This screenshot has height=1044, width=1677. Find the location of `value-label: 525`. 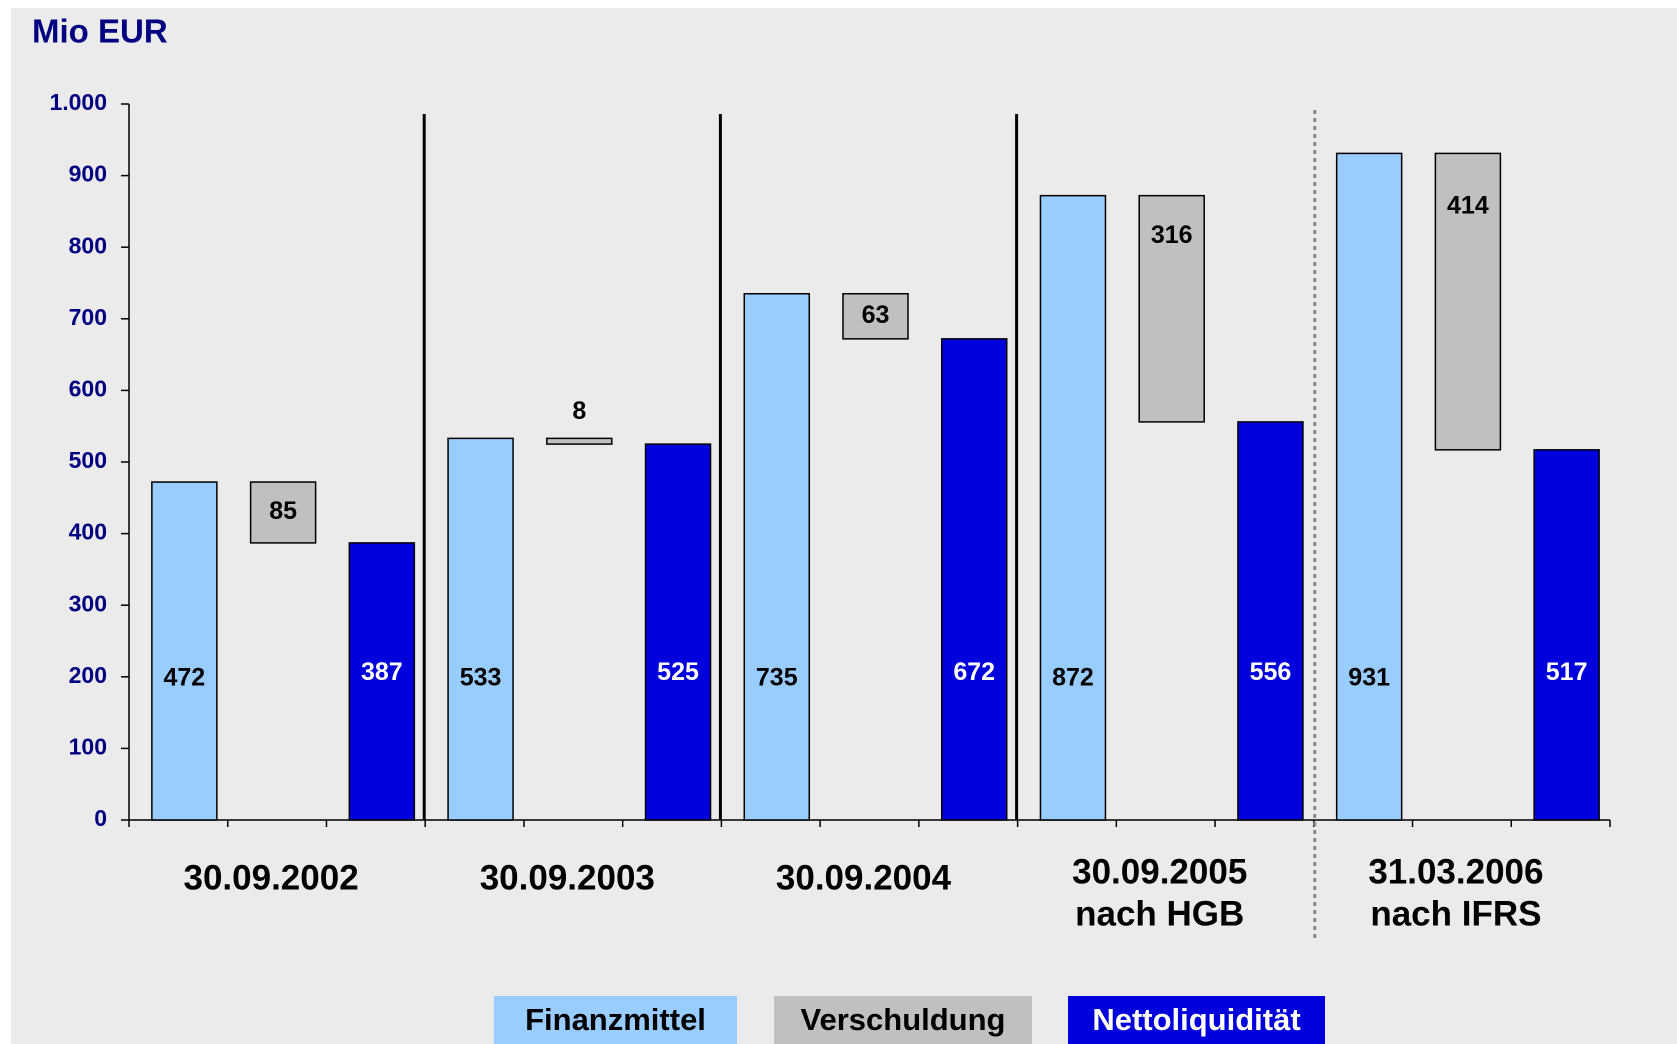

value-label: 525 is located at coordinates (678, 672).